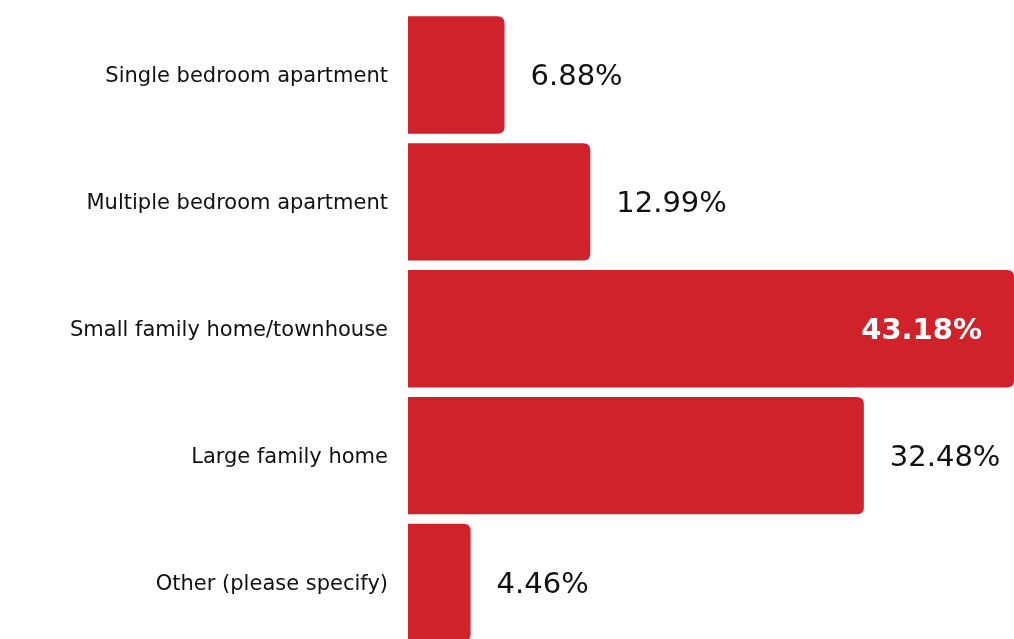 This screenshot has height=639, width=1014. What do you see at coordinates (237, 202) in the screenshot?
I see `y-tick-label: Multiple bedroom apartment` at bounding box center [237, 202].